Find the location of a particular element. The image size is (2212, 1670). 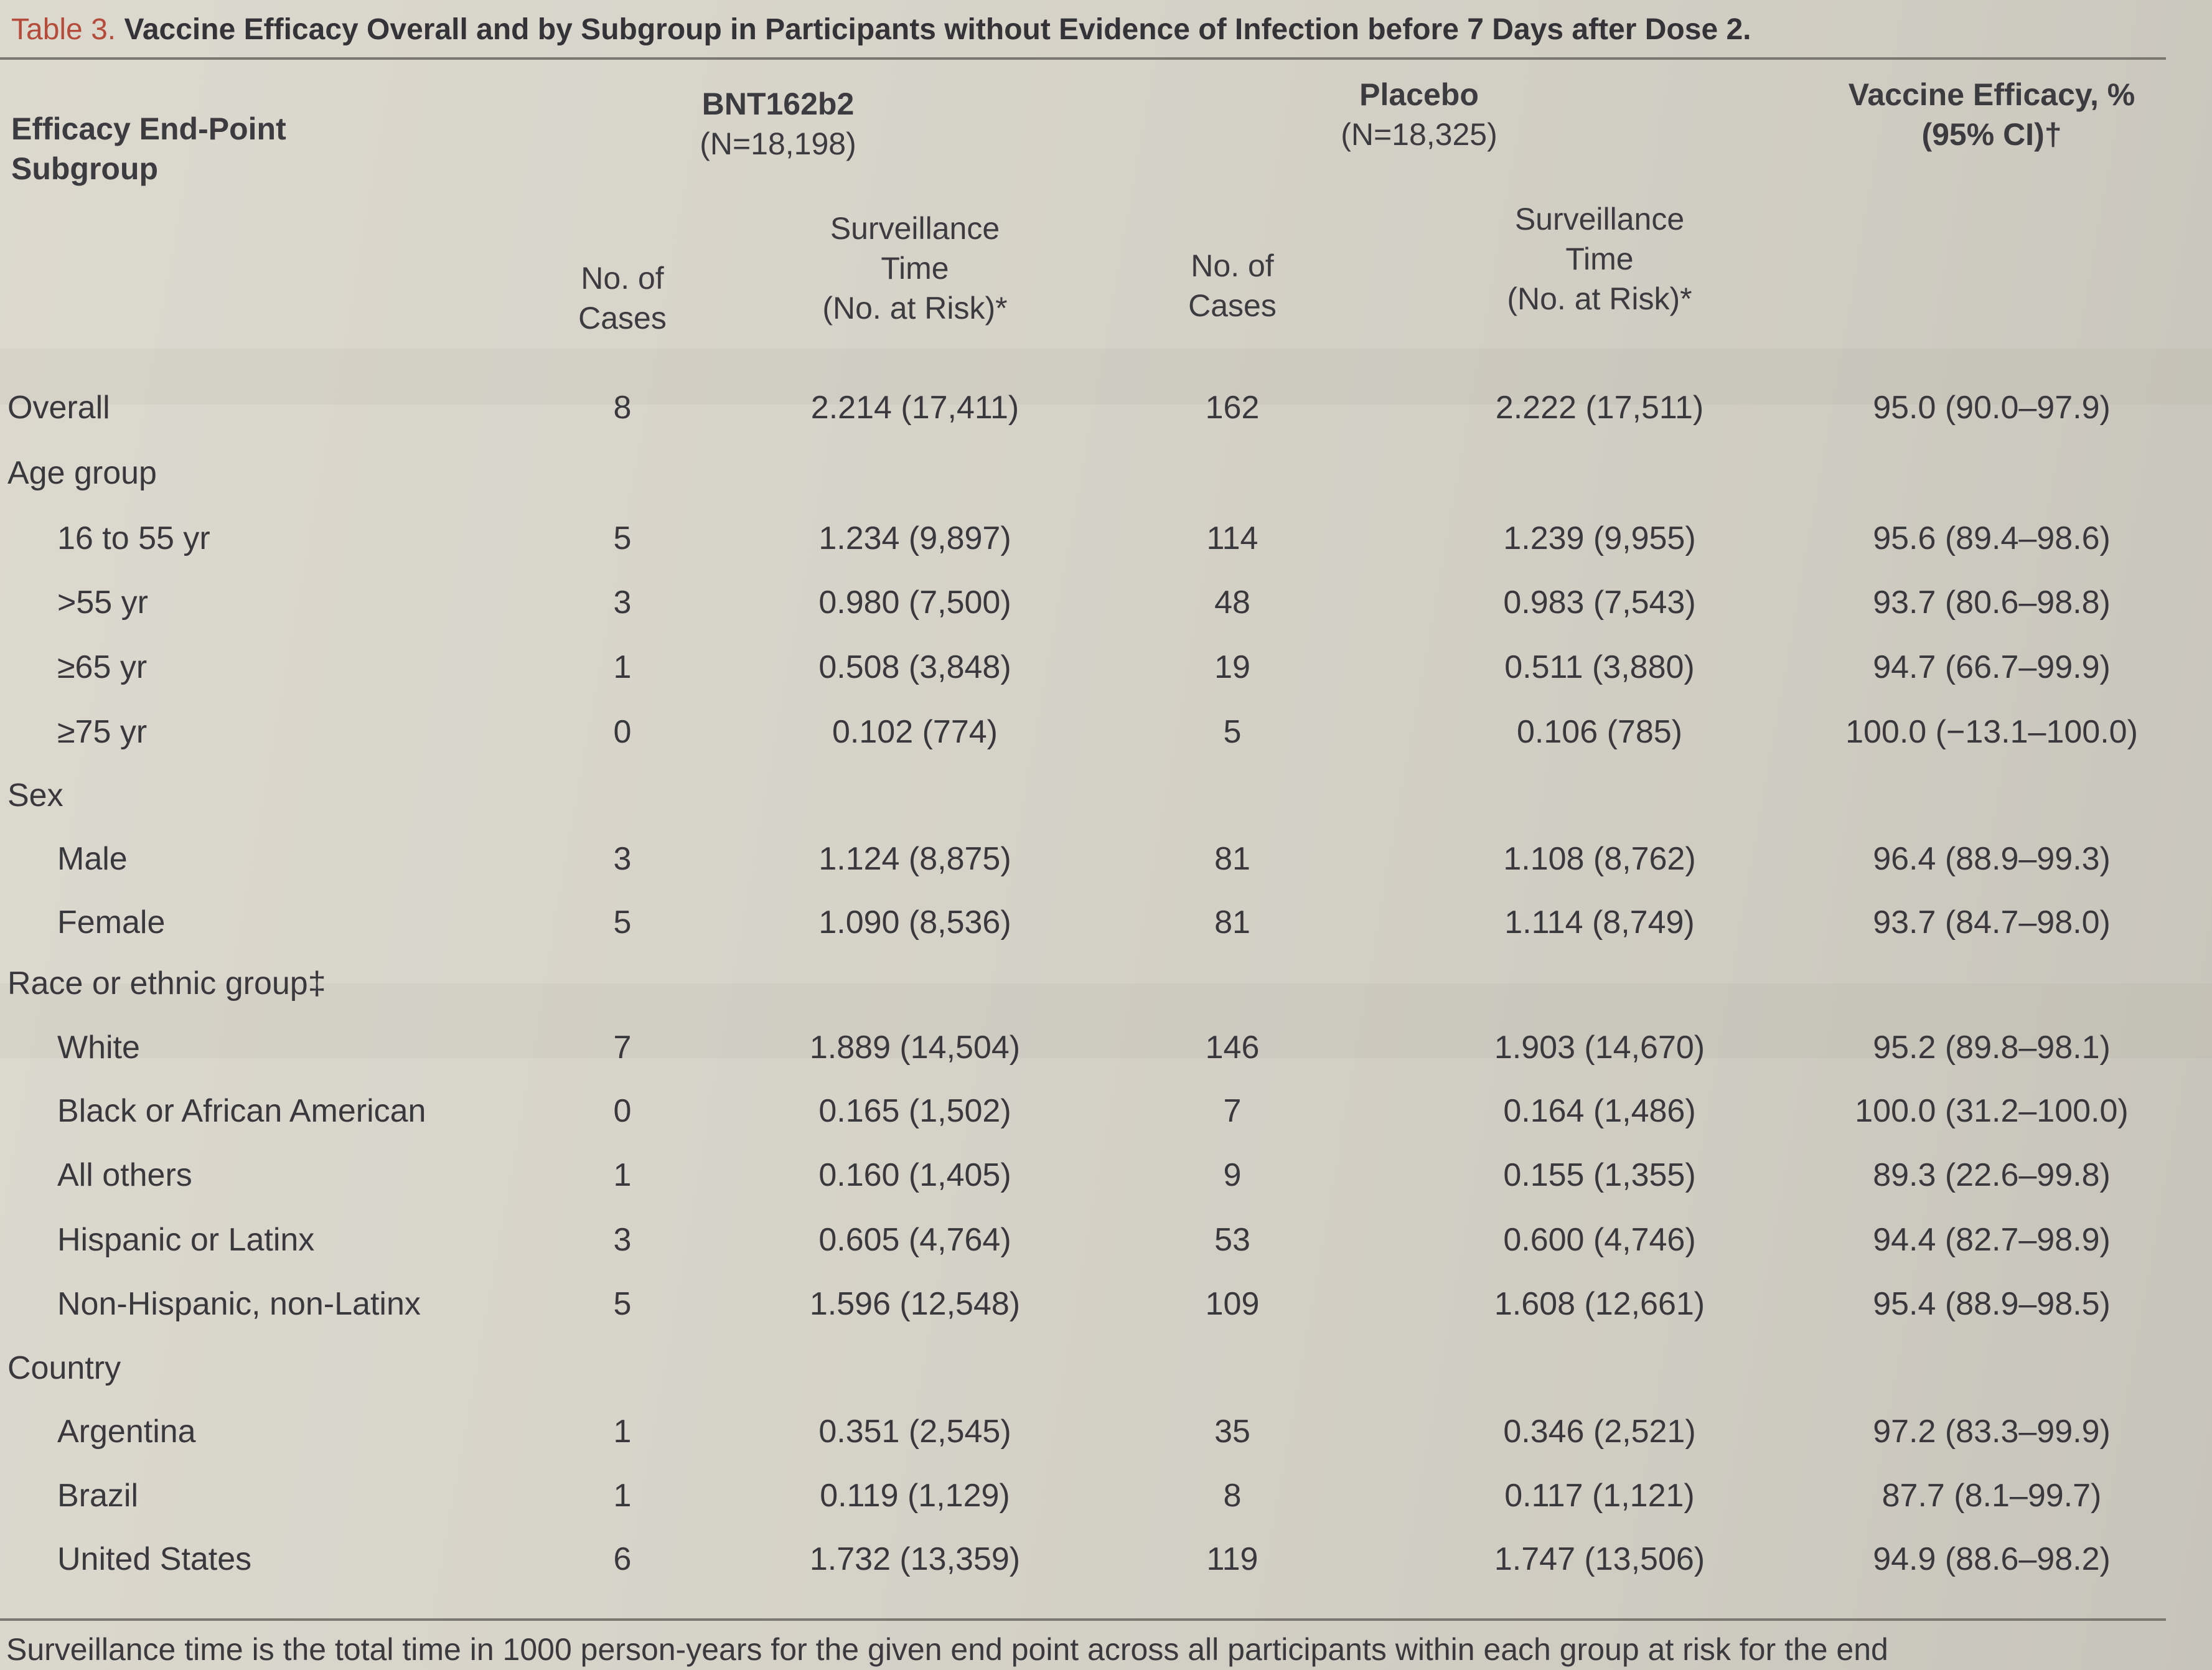

placebo-cases-cell: 114 is located at coordinates (1232, 538).